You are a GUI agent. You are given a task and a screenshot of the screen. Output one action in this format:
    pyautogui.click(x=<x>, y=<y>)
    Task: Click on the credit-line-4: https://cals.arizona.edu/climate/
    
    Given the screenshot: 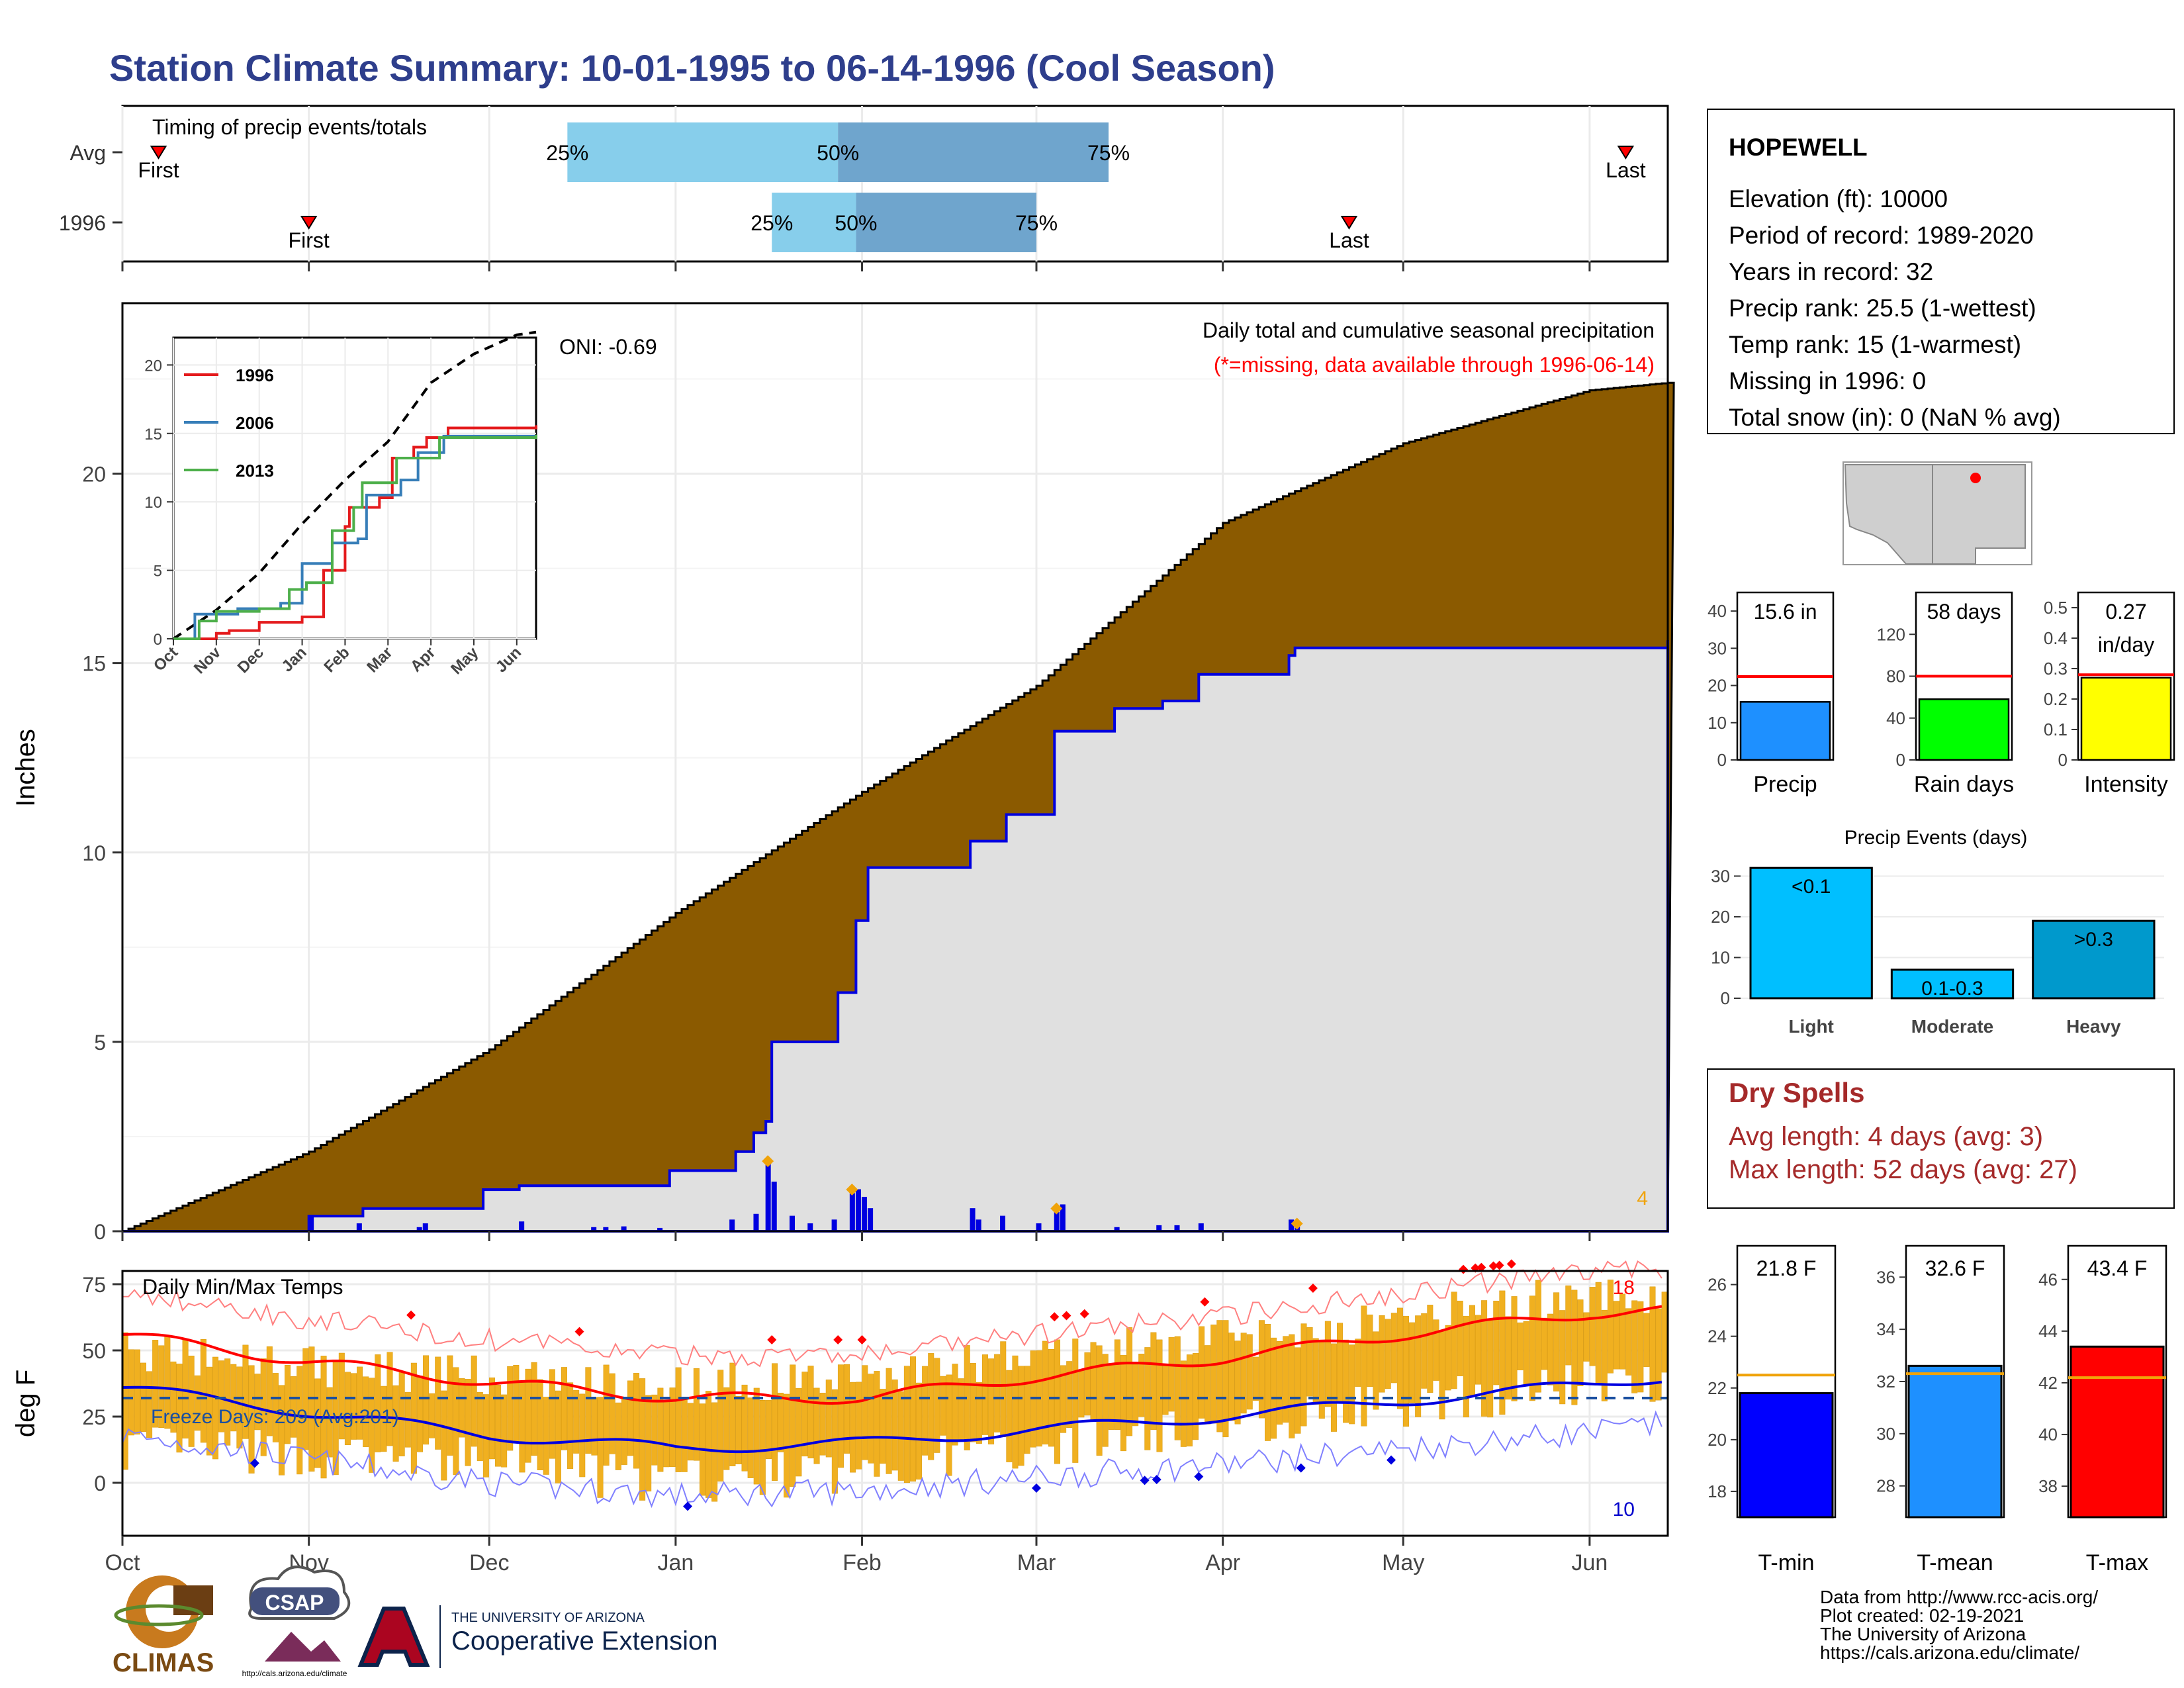 What is the action you would take?
    pyautogui.click(x=1949, y=1652)
    